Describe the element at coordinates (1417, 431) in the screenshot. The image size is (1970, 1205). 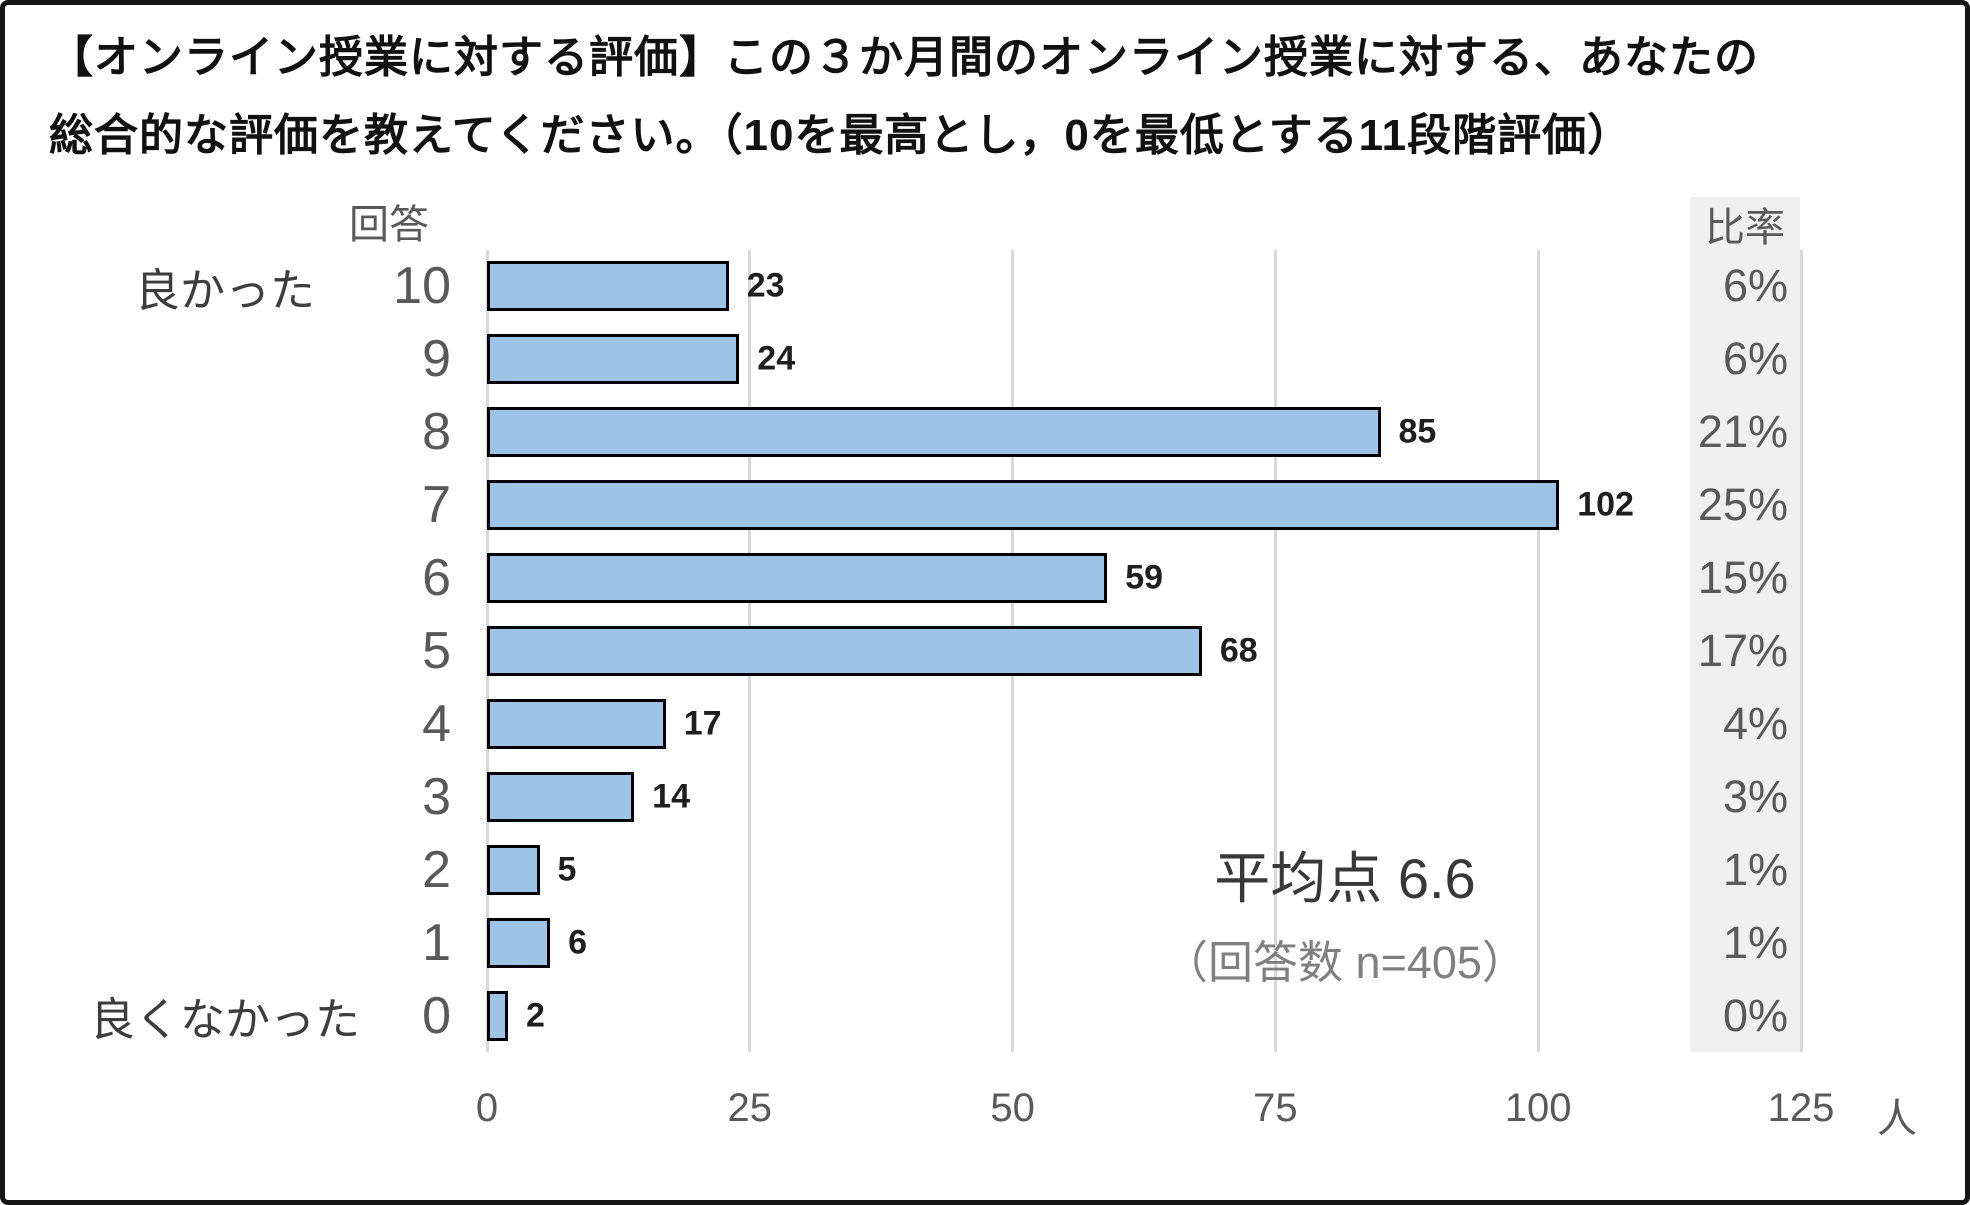
I see `bar-value-label-8: 85` at that location.